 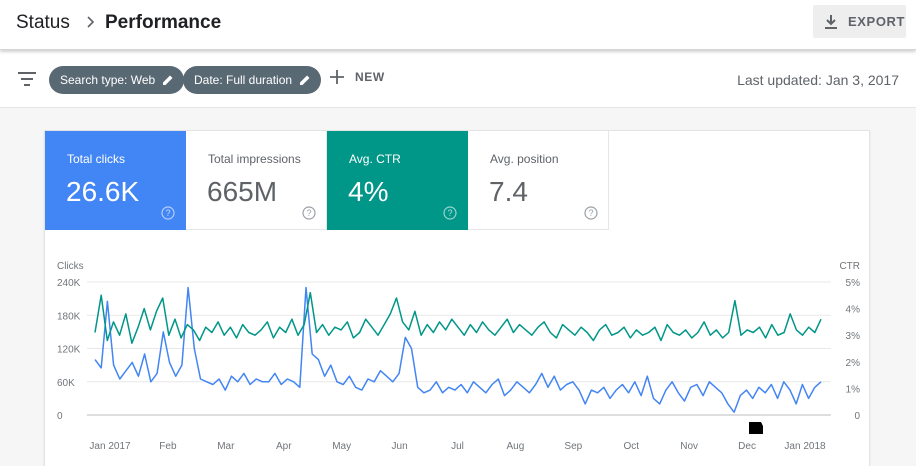 I want to click on metric-value: 26.6K, so click(x=103, y=191).